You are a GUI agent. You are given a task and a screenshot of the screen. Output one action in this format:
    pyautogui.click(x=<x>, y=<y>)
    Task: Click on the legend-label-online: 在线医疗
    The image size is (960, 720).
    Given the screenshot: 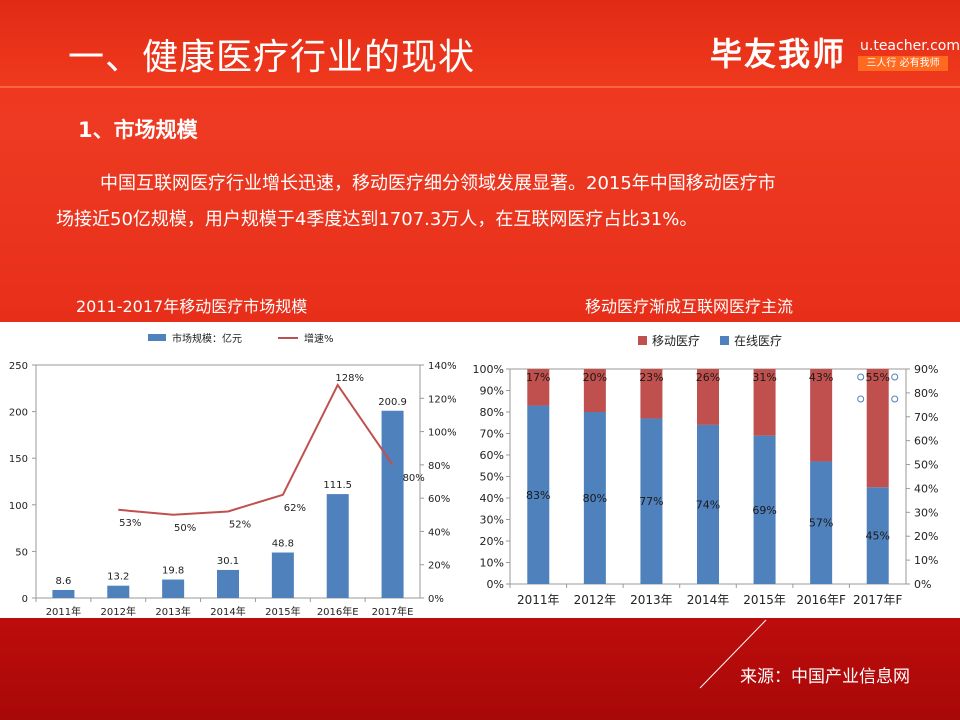 What is the action you would take?
    pyautogui.click(x=758, y=341)
    